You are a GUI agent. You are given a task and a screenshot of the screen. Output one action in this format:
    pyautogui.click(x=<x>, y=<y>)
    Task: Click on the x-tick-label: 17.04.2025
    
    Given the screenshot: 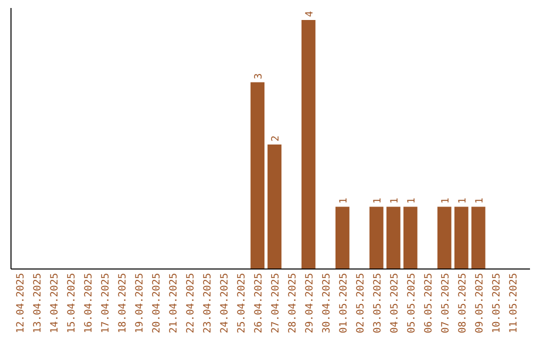 What is the action you would take?
    pyautogui.click(x=106, y=303)
    